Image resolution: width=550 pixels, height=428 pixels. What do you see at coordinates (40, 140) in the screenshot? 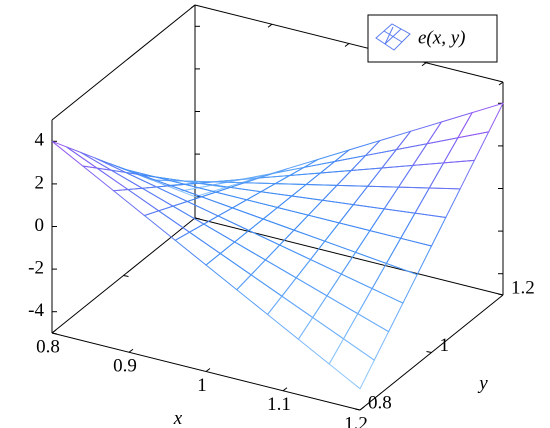
I see `z-tick-label: 4` at bounding box center [40, 140].